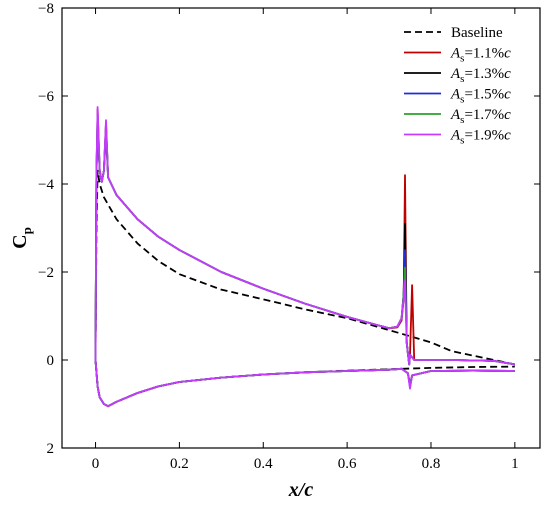  What do you see at coordinates (51, 449) in the screenshot?
I see `y-tick-label: 2` at bounding box center [51, 449].